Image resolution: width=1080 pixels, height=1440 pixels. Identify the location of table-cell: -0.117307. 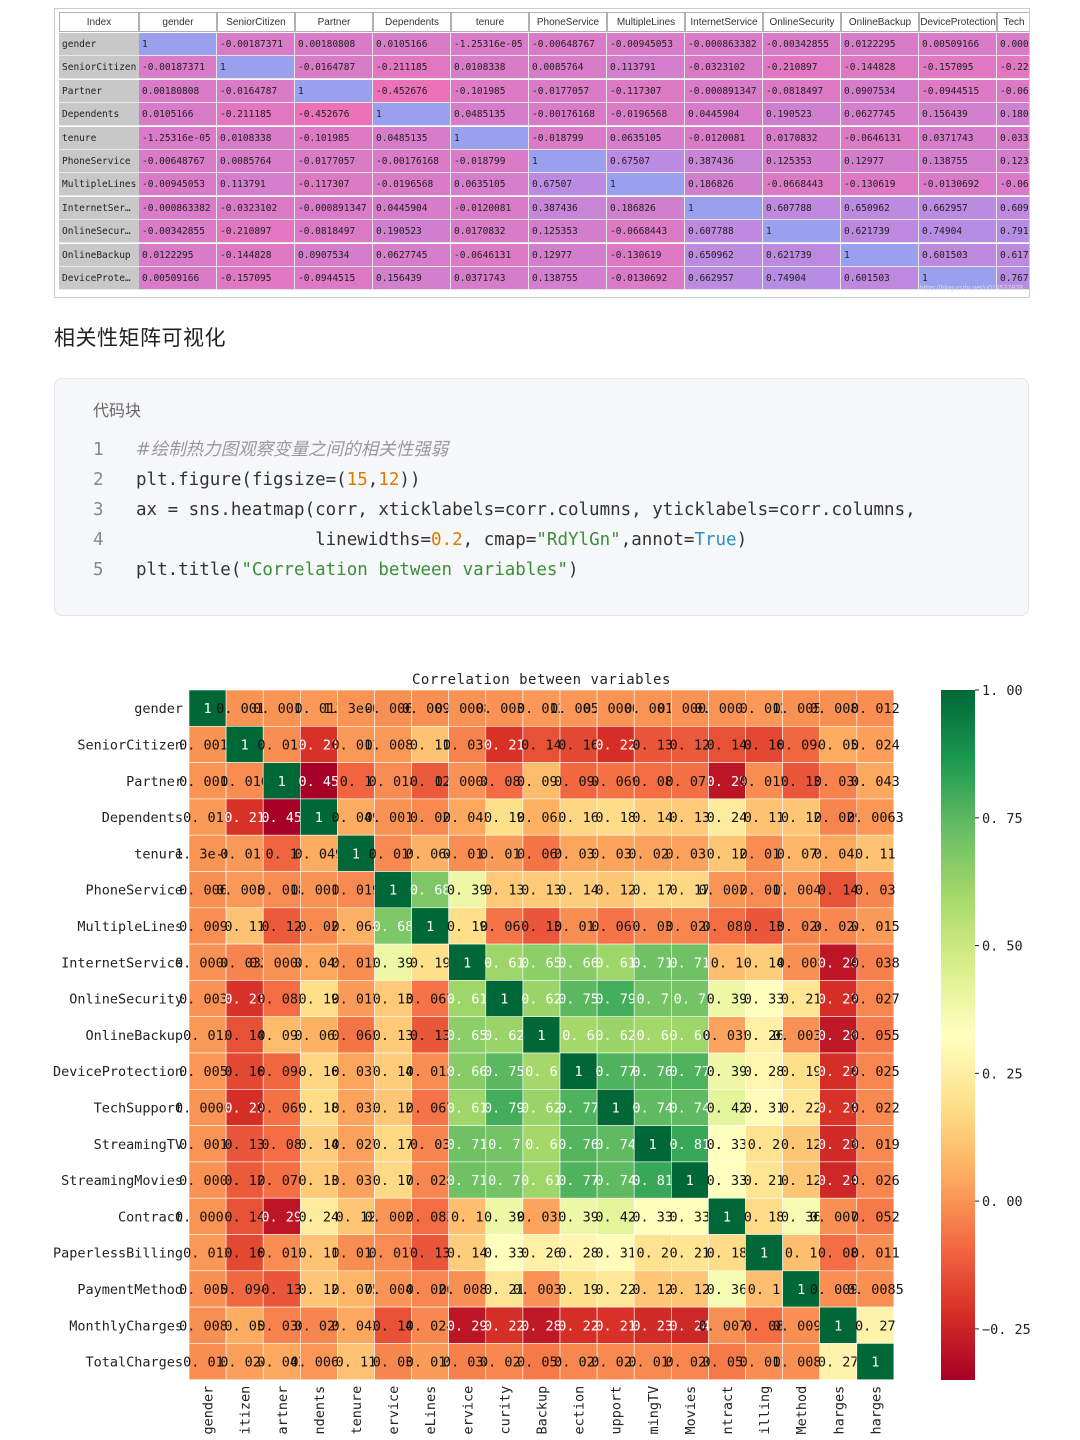
(334, 185).